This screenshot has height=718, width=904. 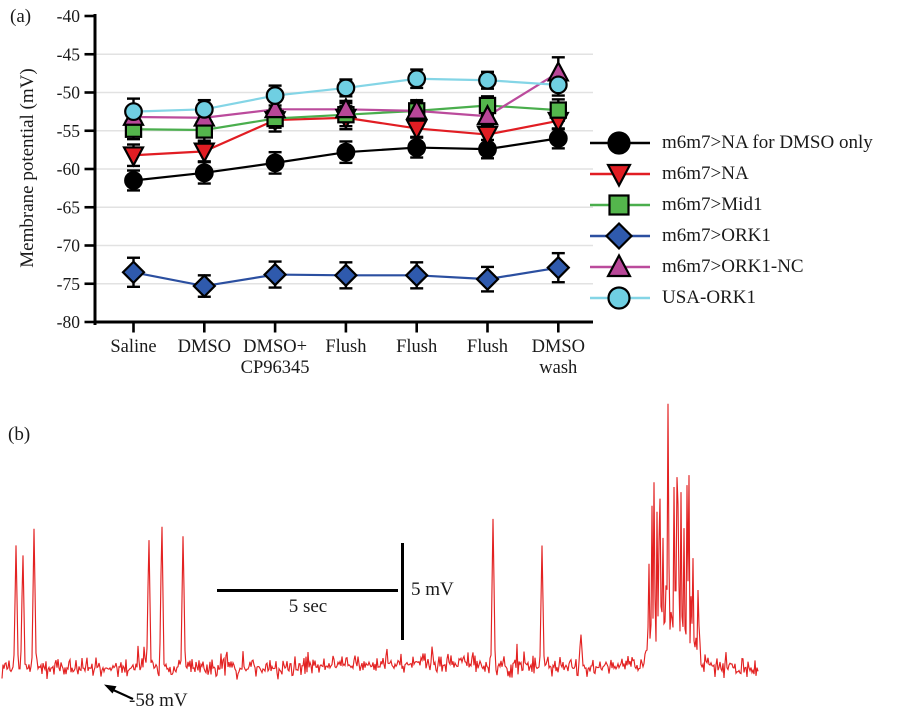 What do you see at coordinates (275, 368) in the screenshot?
I see `x-tick-label: CP96345` at bounding box center [275, 368].